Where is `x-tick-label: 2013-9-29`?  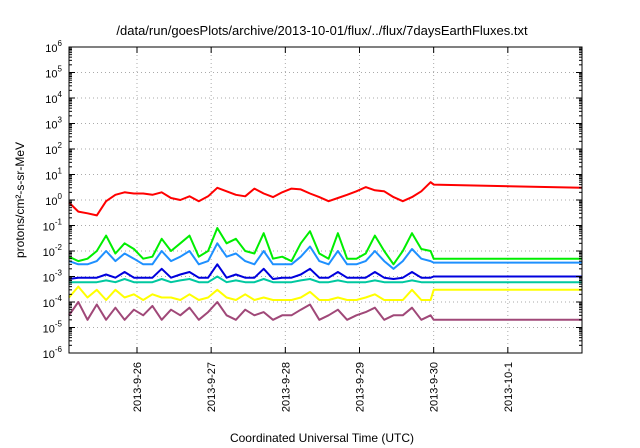 x-tick-label: 2013-9-29 is located at coordinates (360, 387).